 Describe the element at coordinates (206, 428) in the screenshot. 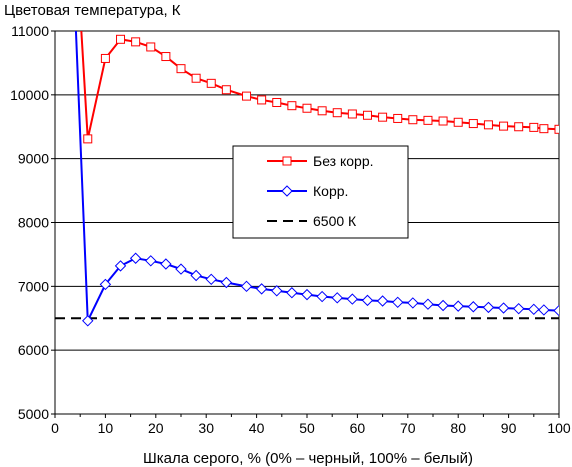

I see `x-tick-label: 30` at that location.